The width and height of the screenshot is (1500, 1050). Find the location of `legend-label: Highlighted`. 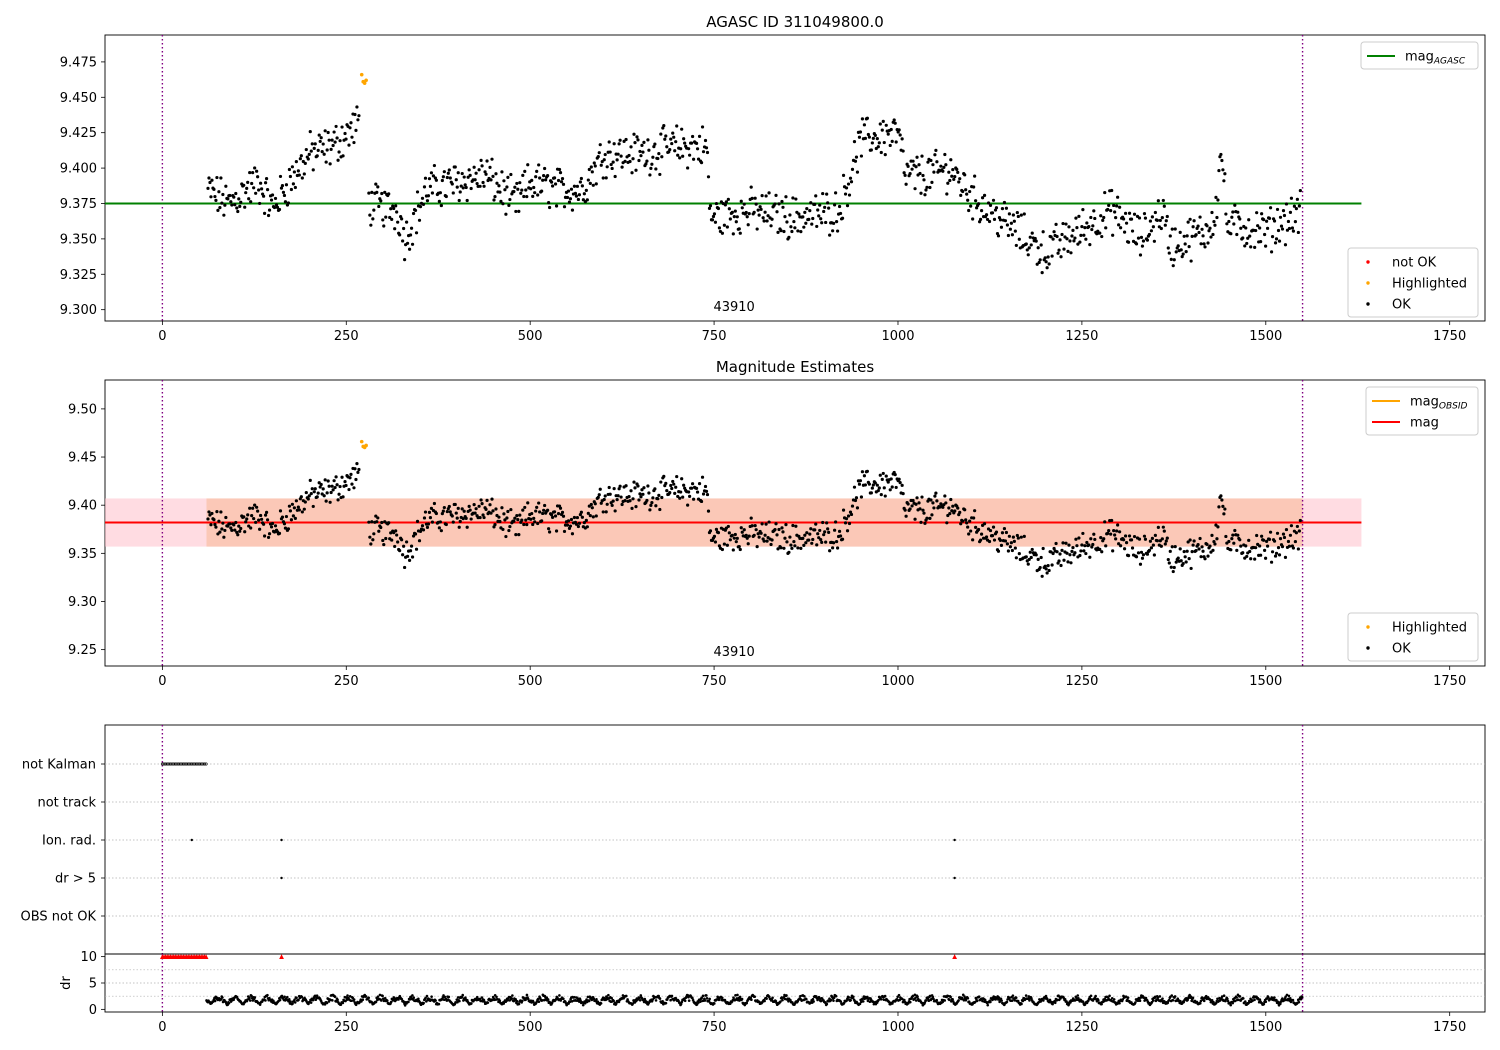

legend-label: Highlighted is located at coordinates (1429, 628).